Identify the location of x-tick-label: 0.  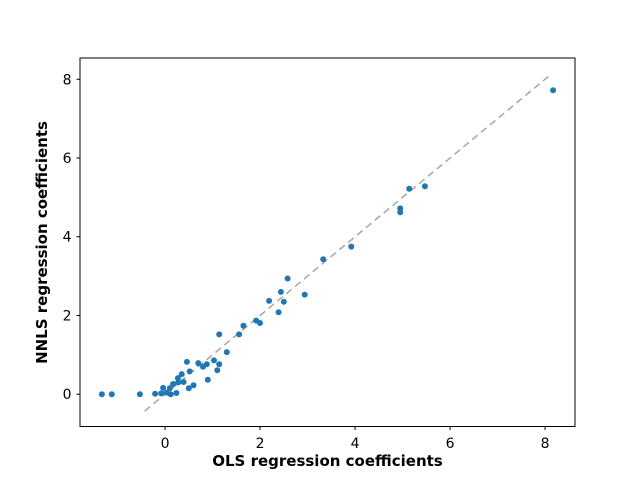
(165, 444).